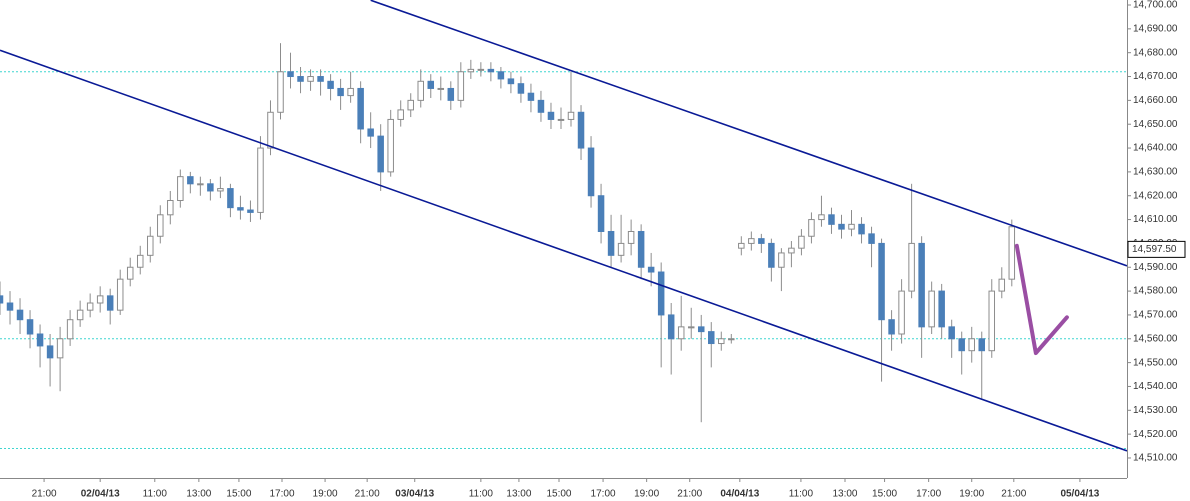 The width and height of the screenshot is (1190, 501). What do you see at coordinates (1155, 195) in the screenshot?
I see `y-tick-label: 14,620.00` at bounding box center [1155, 195].